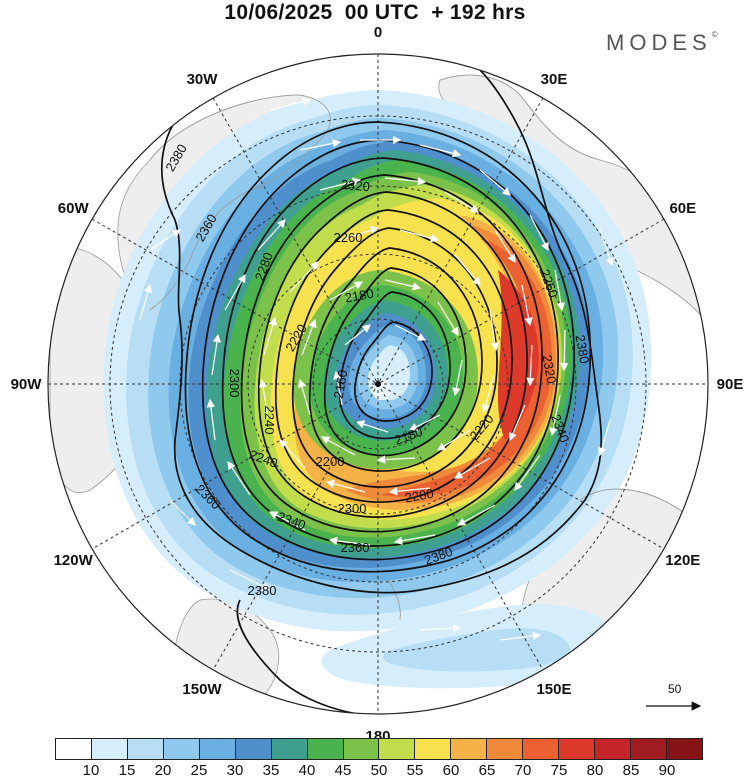 This screenshot has height=782, width=750. I want to click on contour-label-2160-0: 2160, so click(341, 384).